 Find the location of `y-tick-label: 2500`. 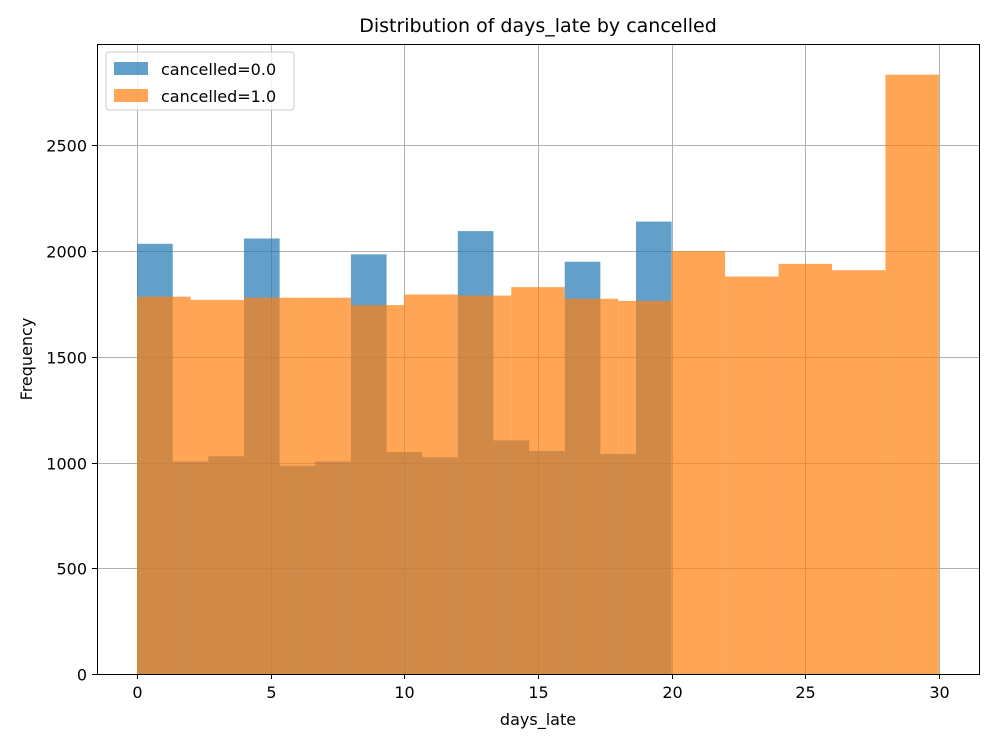

y-tick-label: 2500 is located at coordinates (66, 146).